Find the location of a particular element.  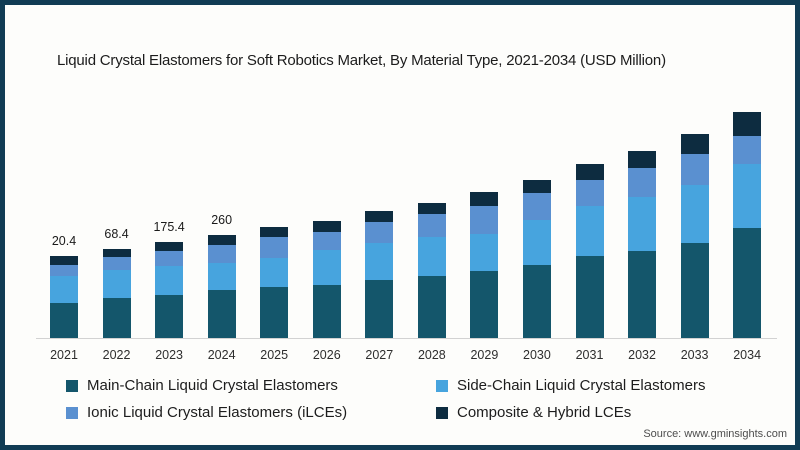

legend-item-2: Ionic Liquid Crystal Elastomers (iLCEs) is located at coordinates (251, 412).